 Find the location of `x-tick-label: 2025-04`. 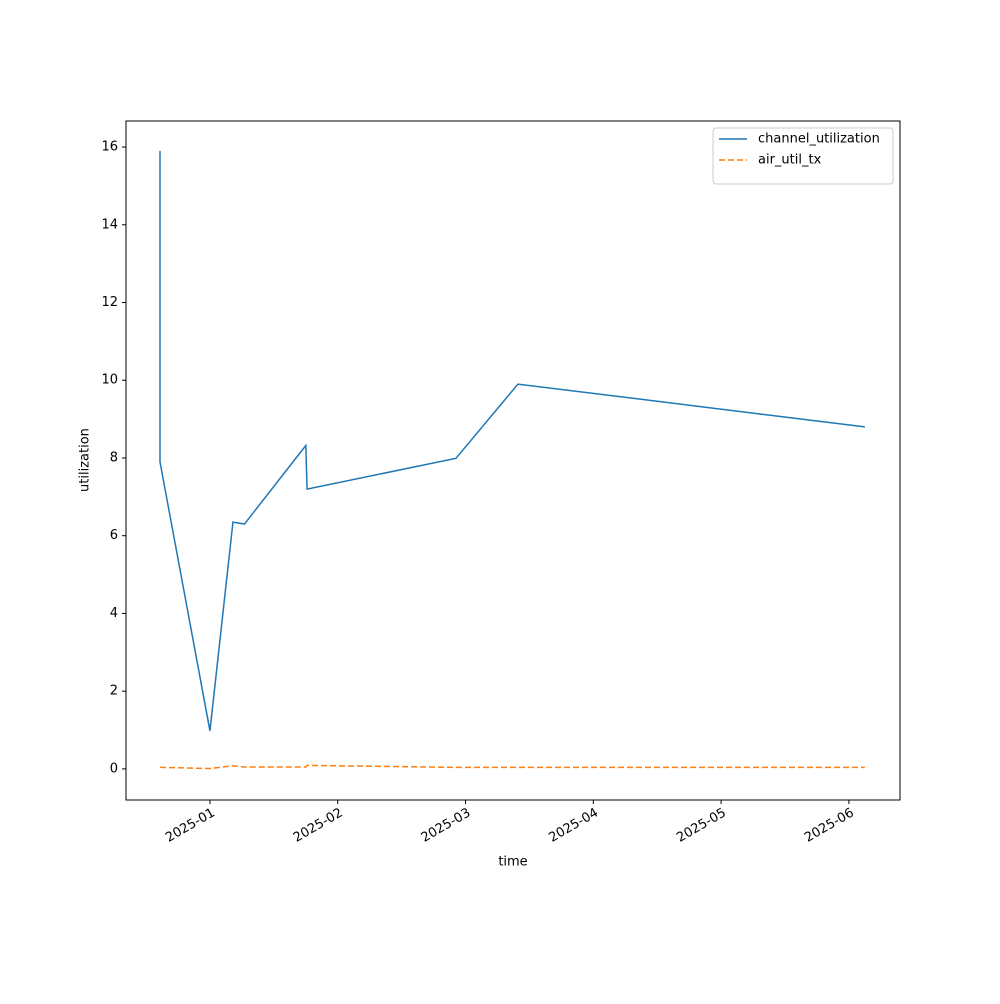

x-tick-label: 2025-04 is located at coordinates (574, 826).